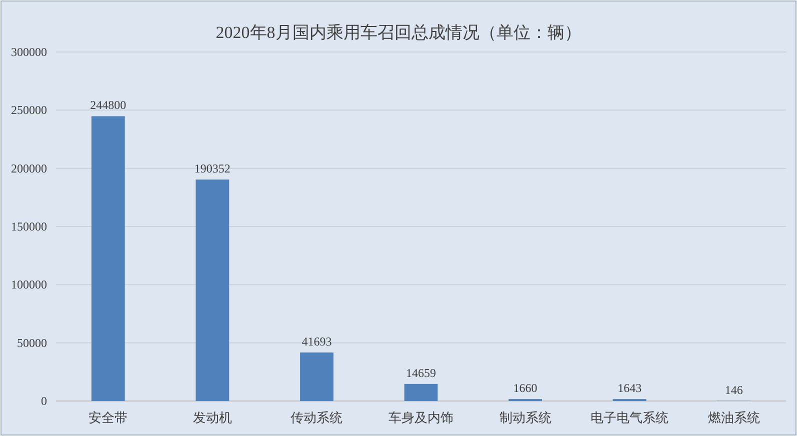  Describe the element at coordinates (32, 343) in the screenshot. I see `y-tick-label: 50000` at that location.